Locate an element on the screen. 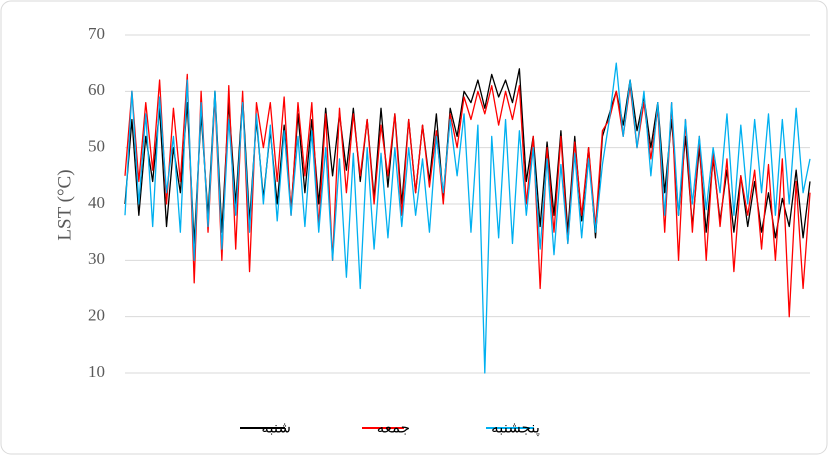  legend: شنبه جمعه پنجشنبه is located at coordinates (390, 428).